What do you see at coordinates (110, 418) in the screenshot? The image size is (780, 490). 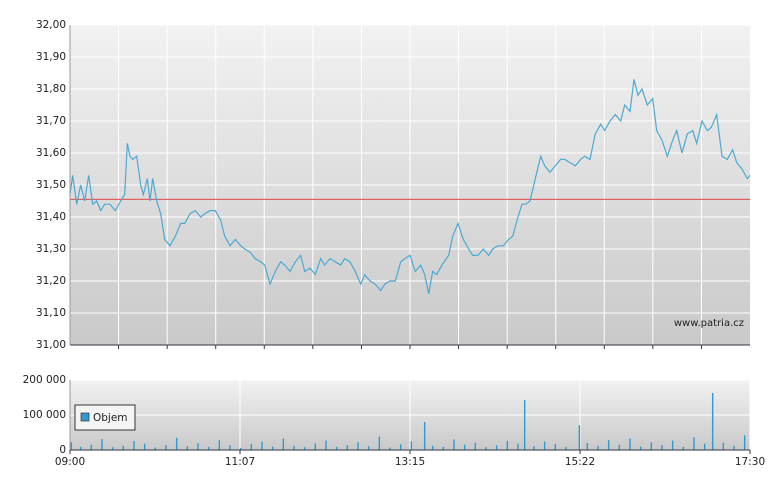 I see `legend-label: Objem` at bounding box center [110, 418].